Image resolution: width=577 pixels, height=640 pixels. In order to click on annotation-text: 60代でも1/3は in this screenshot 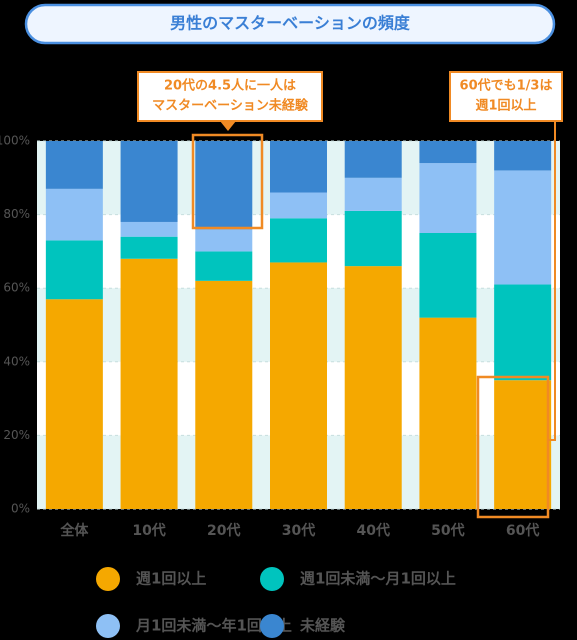, I will do `click(506, 86)`.